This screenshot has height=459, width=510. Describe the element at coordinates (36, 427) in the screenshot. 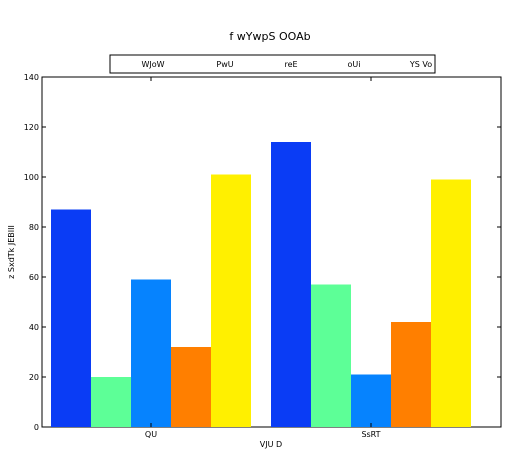

I see `y-tick-label: 0` at that location.